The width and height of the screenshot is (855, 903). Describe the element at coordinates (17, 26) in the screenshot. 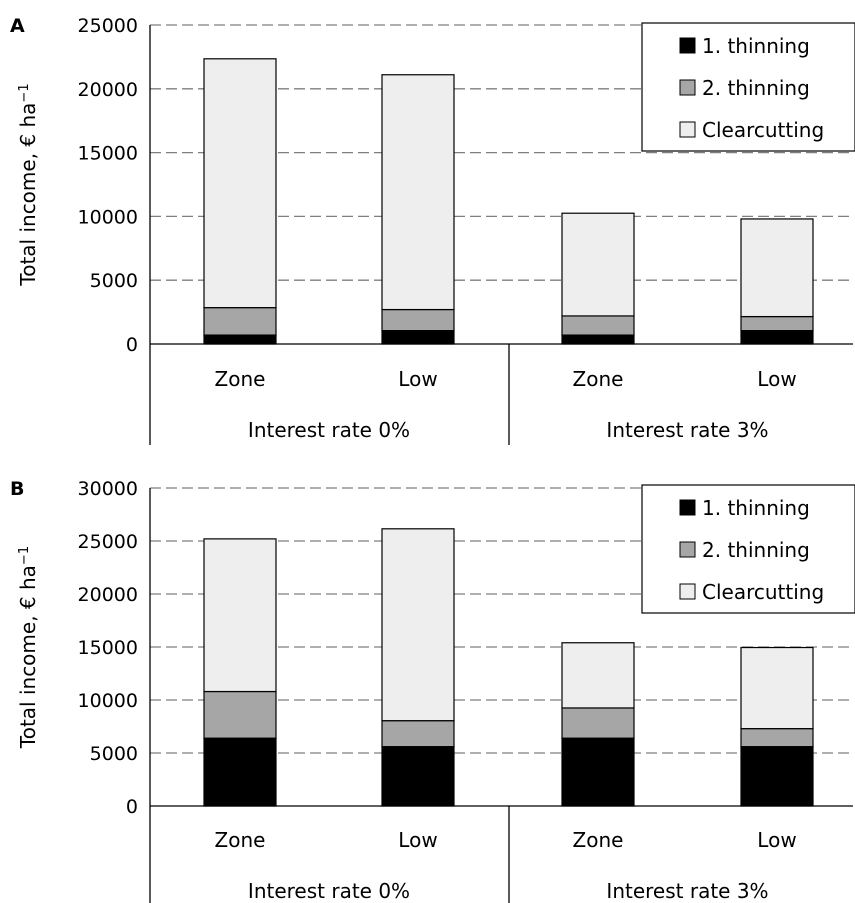

I see `panel-a-letter: A` at that location.